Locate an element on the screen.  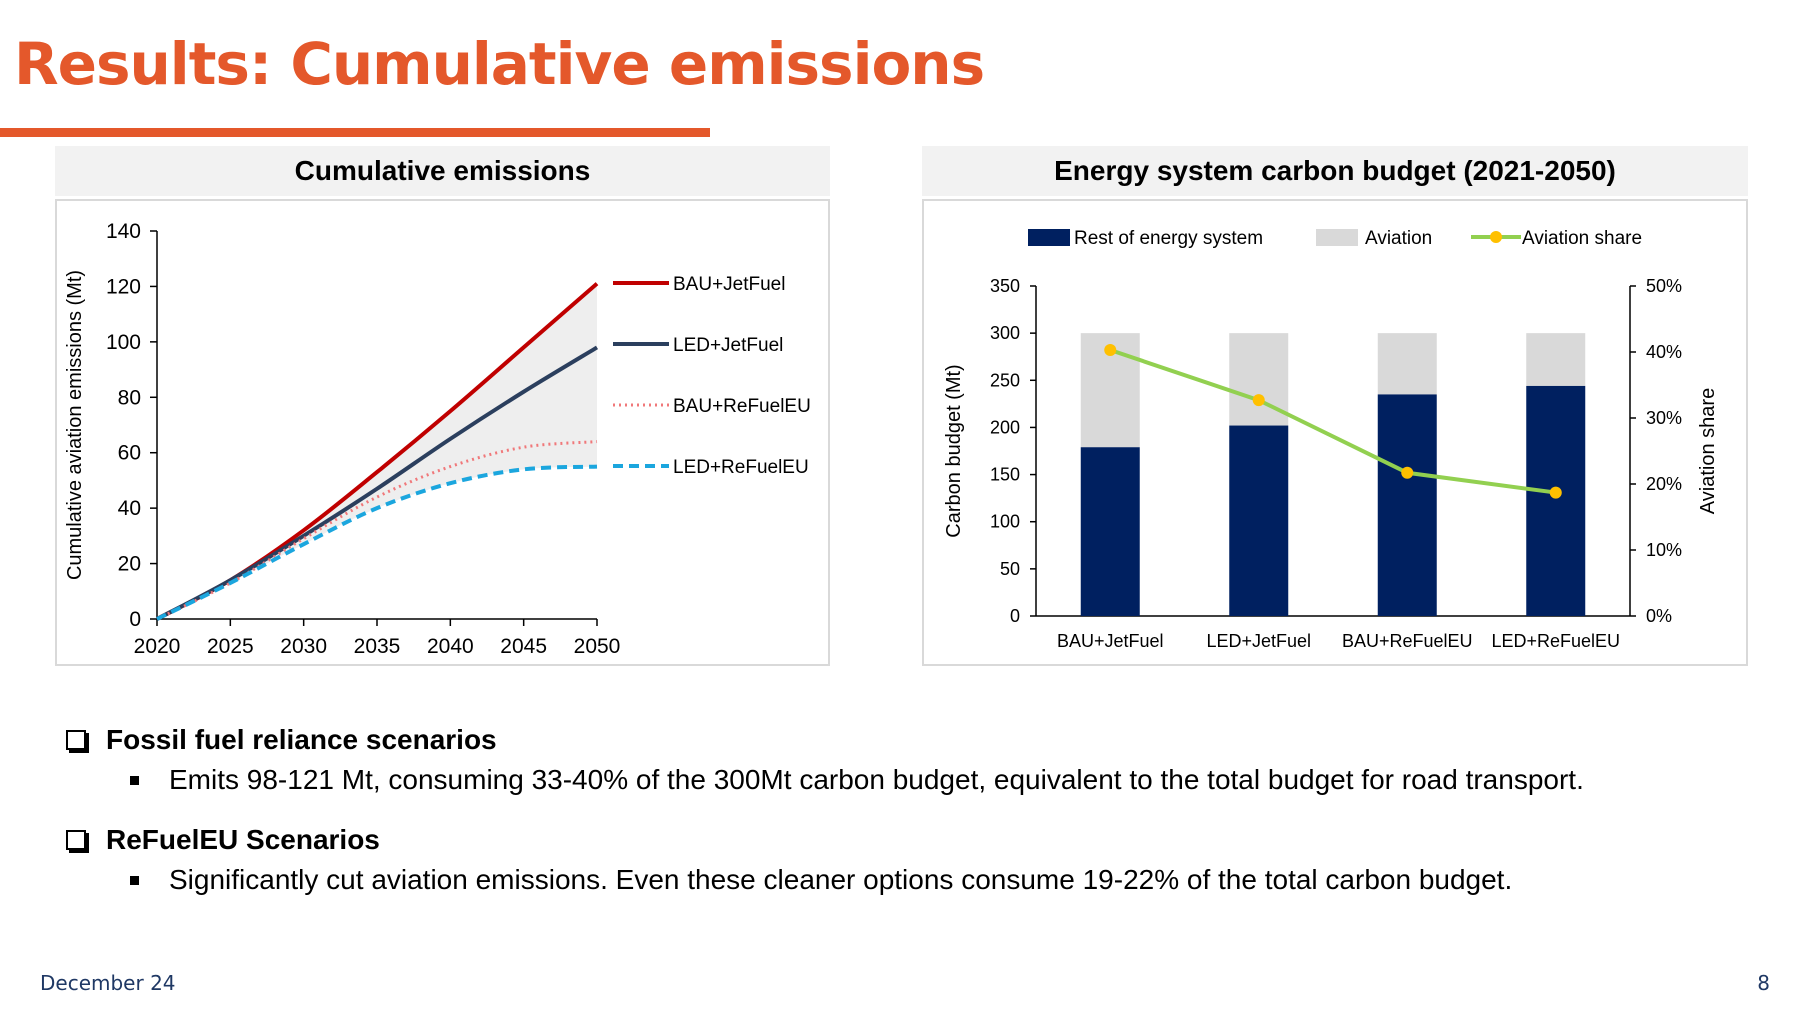
y2-tick-label: 30% is located at coordinates (1664, 418).